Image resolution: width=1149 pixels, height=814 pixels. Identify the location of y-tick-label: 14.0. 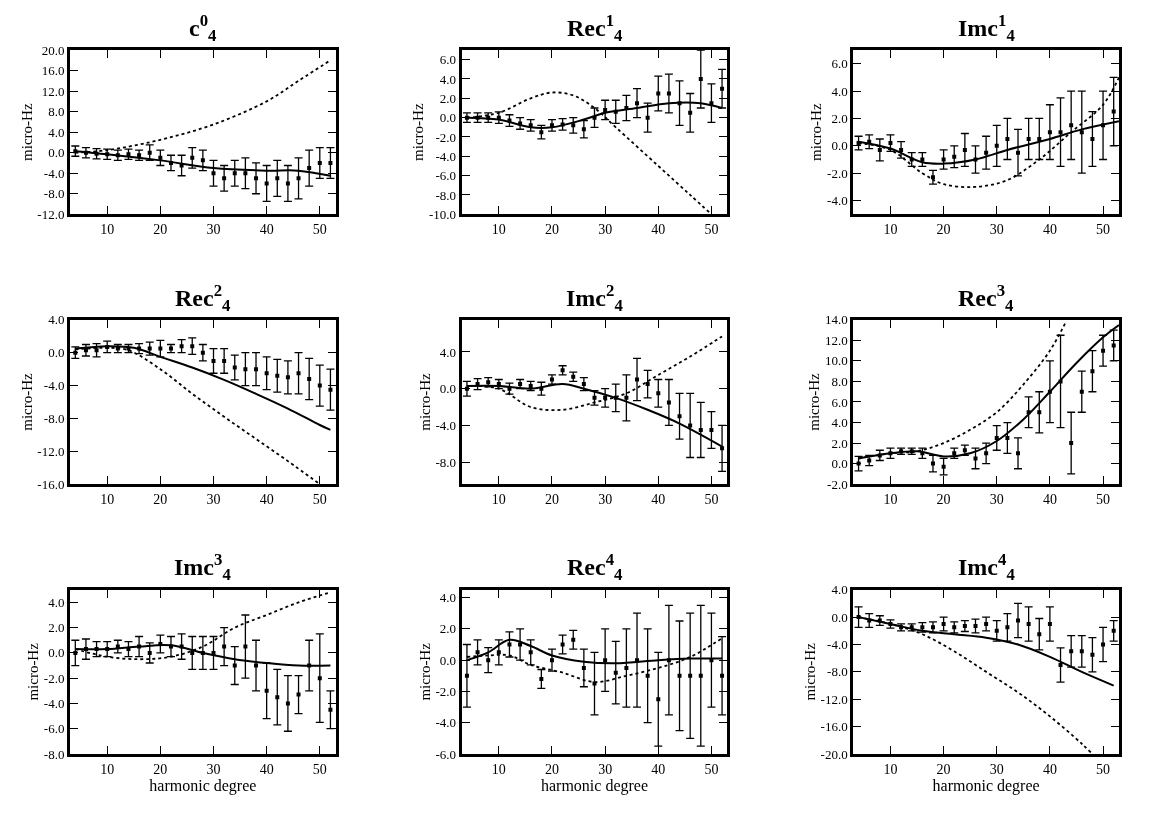
(836, 320).